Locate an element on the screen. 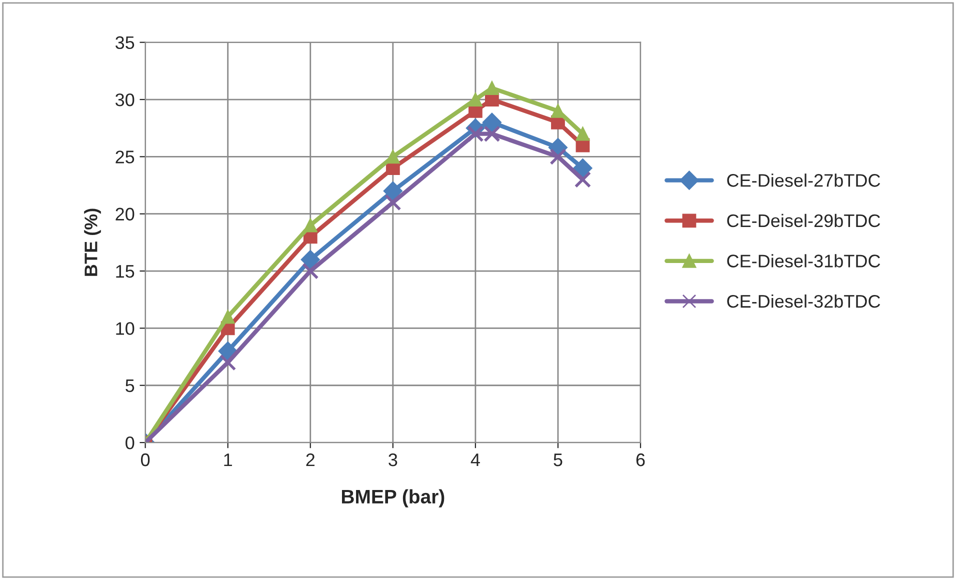 This screenshot has width=956, height=580. y-tick-label: 20 is located at coordinates (125, 214).